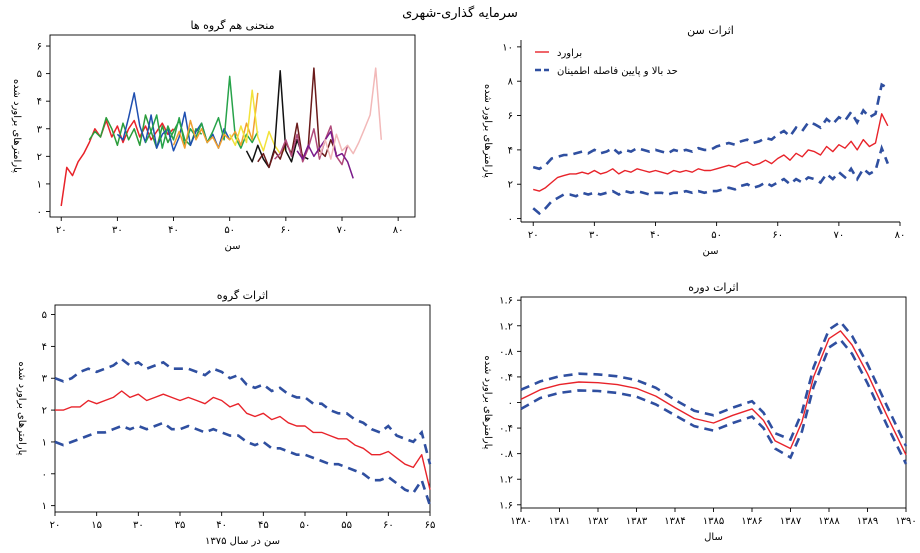  What do you see at coordinates (39, 74) in the screenshot?
I see `y-tick-label: ۵` at bounding box center [39, 74].